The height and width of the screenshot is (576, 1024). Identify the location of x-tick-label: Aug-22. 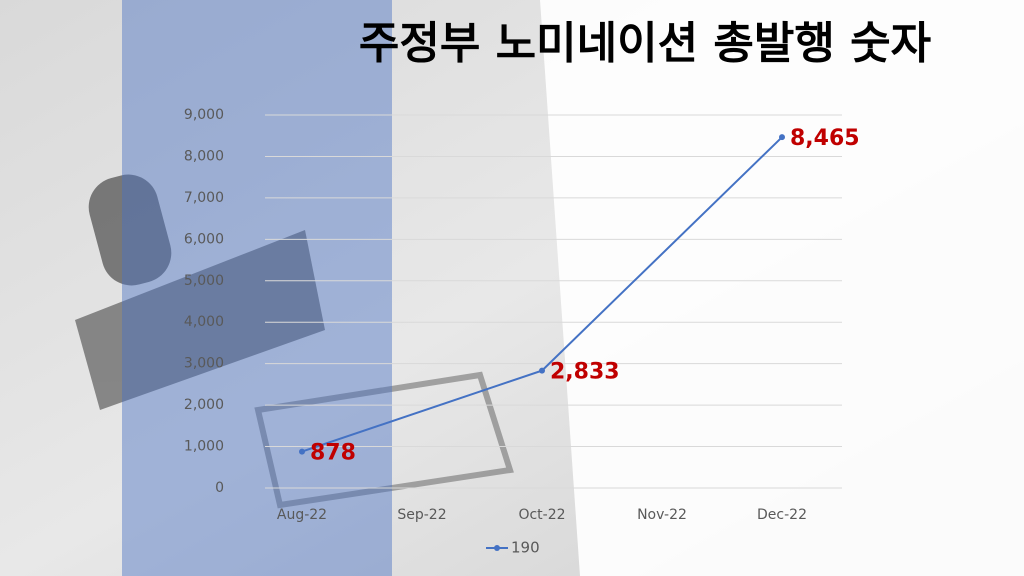
(302, 515).